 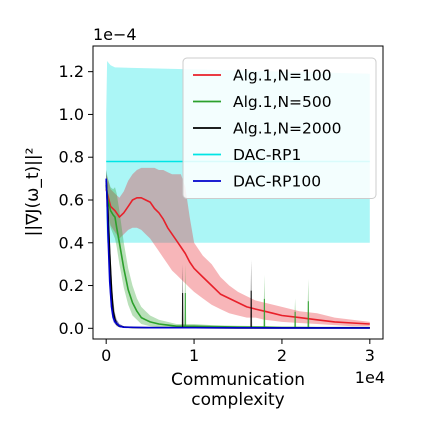 What do you see at coordinates (287, 129) in the screenshot?
I see `legend-label-alg-1-n-2000: Alg.1,N=2000` at bounding box center [287, 129].